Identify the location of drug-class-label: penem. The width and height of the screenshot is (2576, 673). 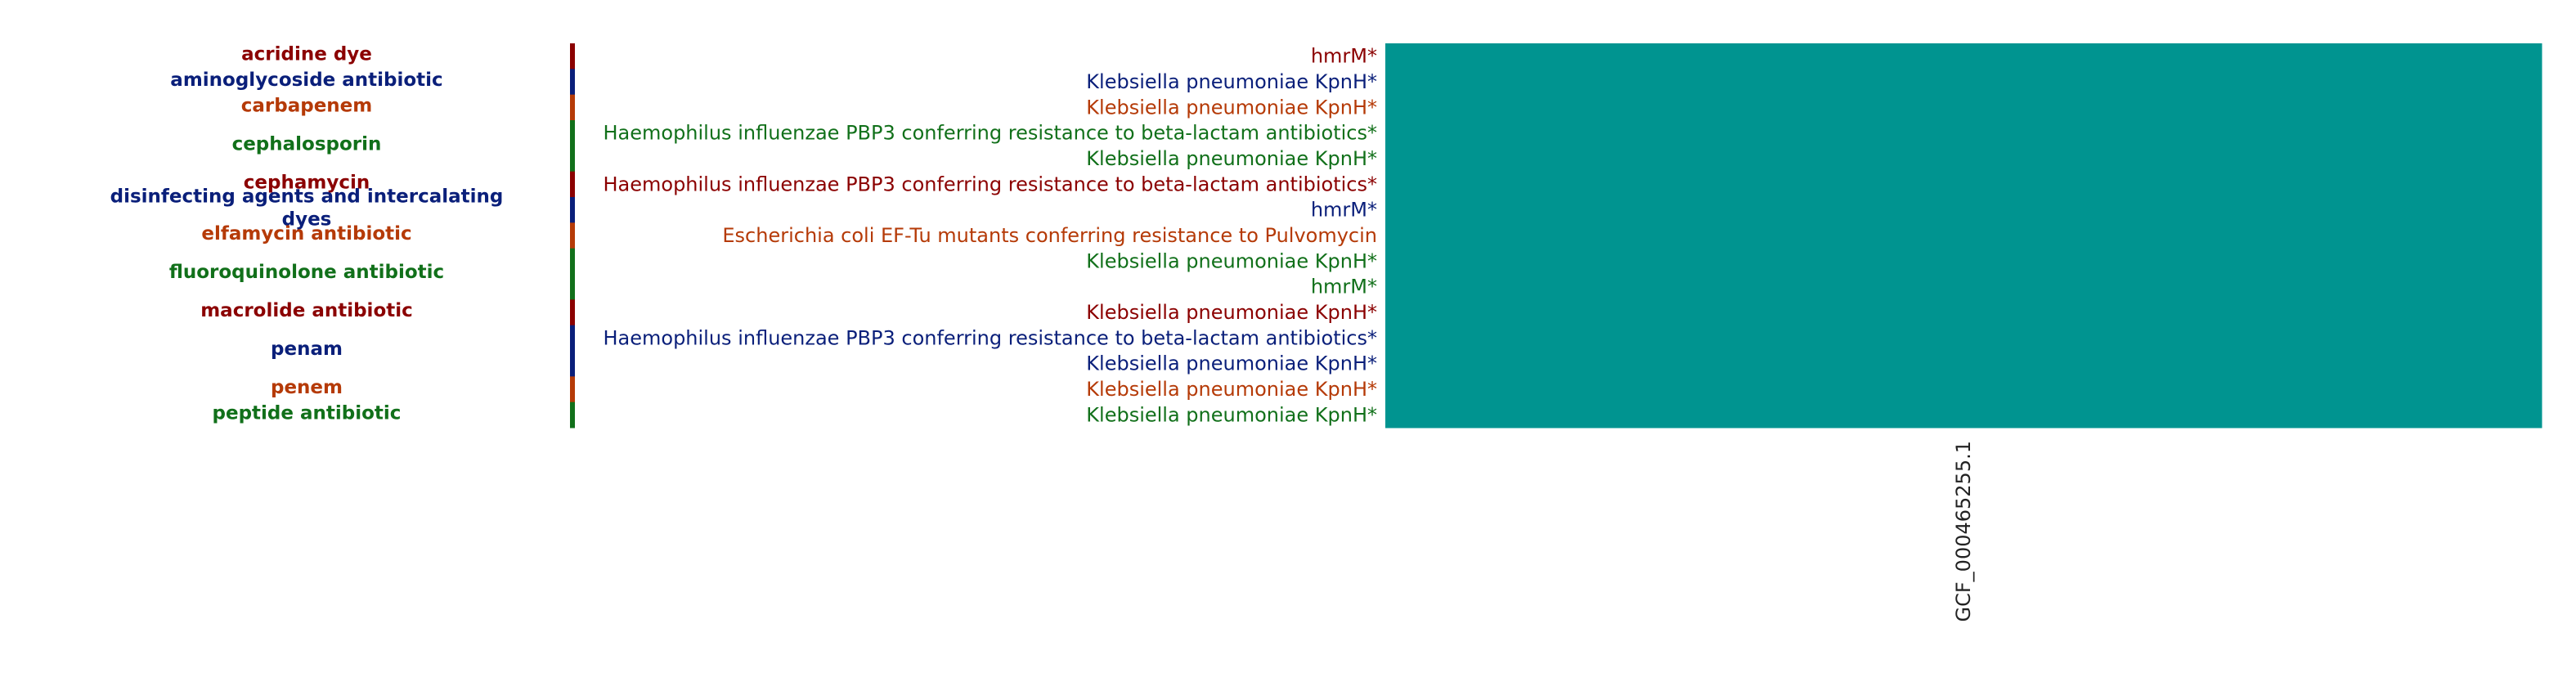
(307, 387).